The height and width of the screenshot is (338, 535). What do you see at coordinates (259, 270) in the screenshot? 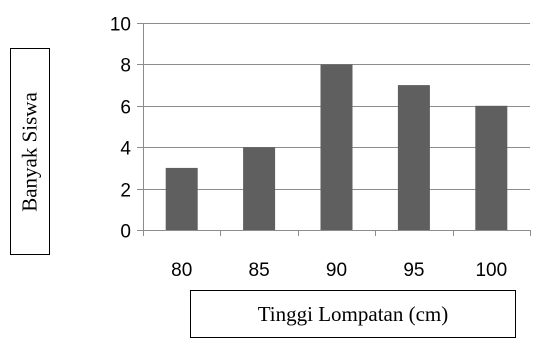
I see `x-tick-label: 85` at bounding box center [259, 270].